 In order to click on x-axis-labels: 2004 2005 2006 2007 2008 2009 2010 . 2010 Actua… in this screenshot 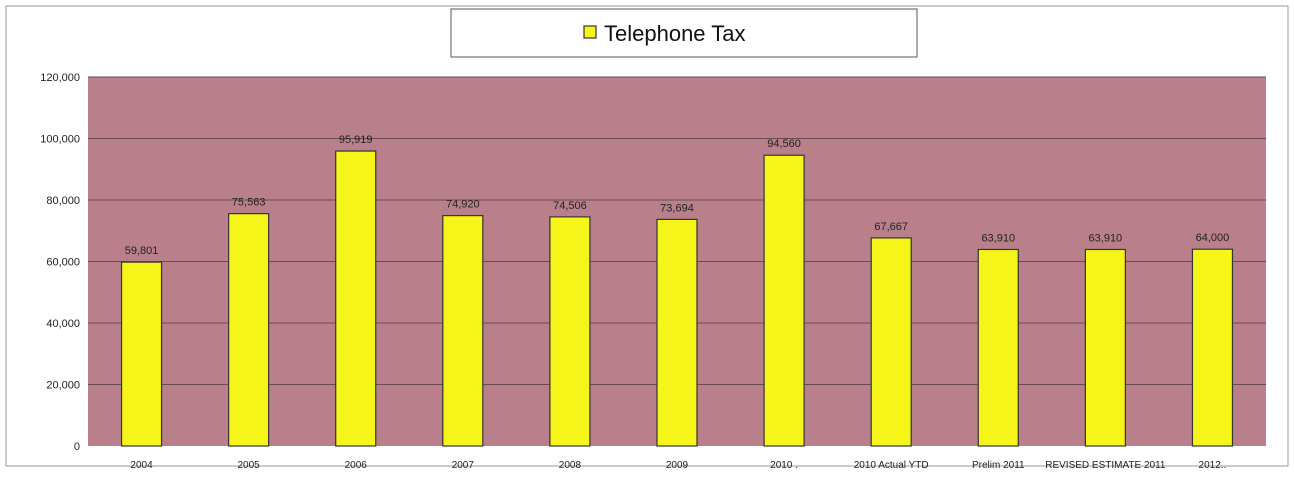, I will do `click(678, 465)`.